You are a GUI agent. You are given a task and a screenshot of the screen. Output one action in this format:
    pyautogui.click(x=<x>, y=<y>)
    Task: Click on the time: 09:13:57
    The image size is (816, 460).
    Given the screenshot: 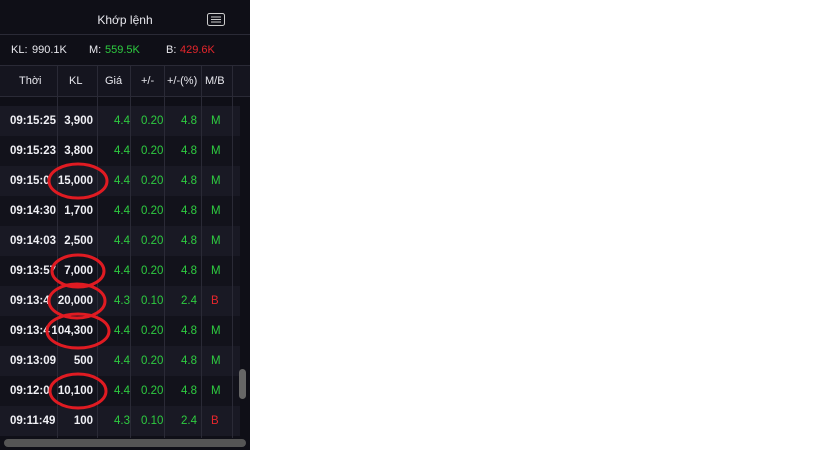 What is the action you would take?
    pyautogui.click(x=33, y=271)
    